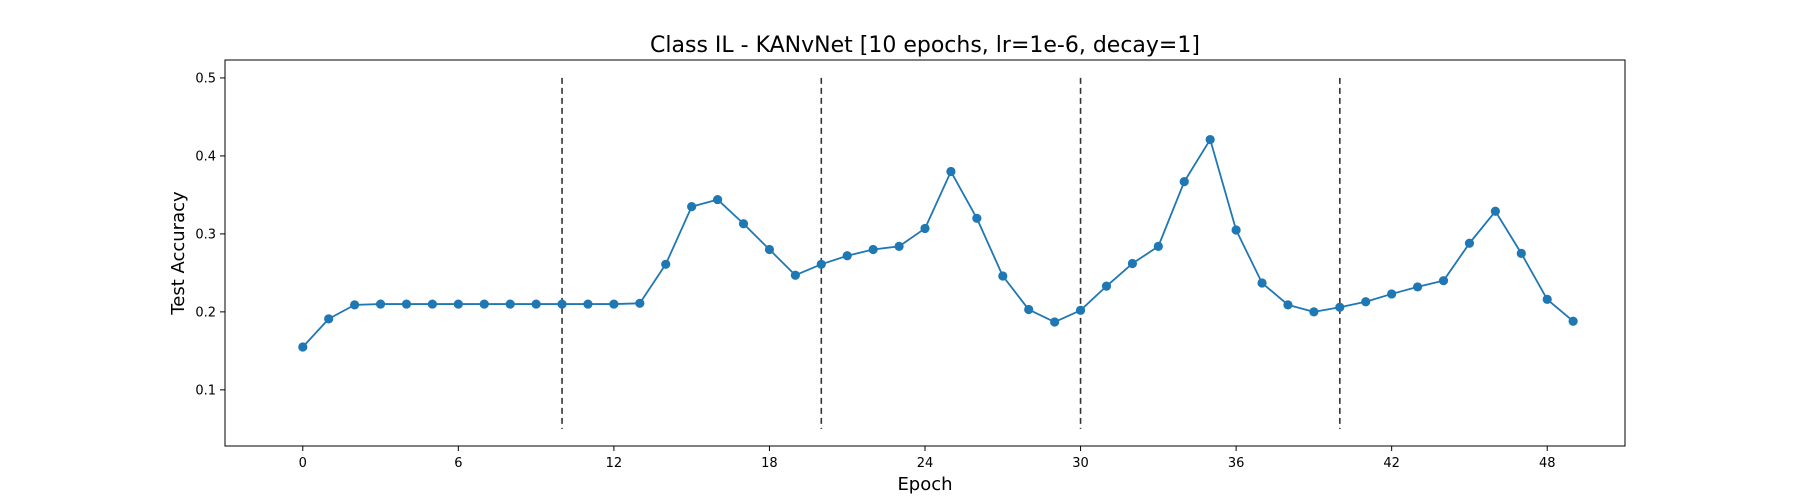 The height and width of the screenshot is (500, 1800). What do you see at coordinates (205, 234) in the screenshot?
I see `y-tick-label: 0.3` at bounding box center [205, 234].